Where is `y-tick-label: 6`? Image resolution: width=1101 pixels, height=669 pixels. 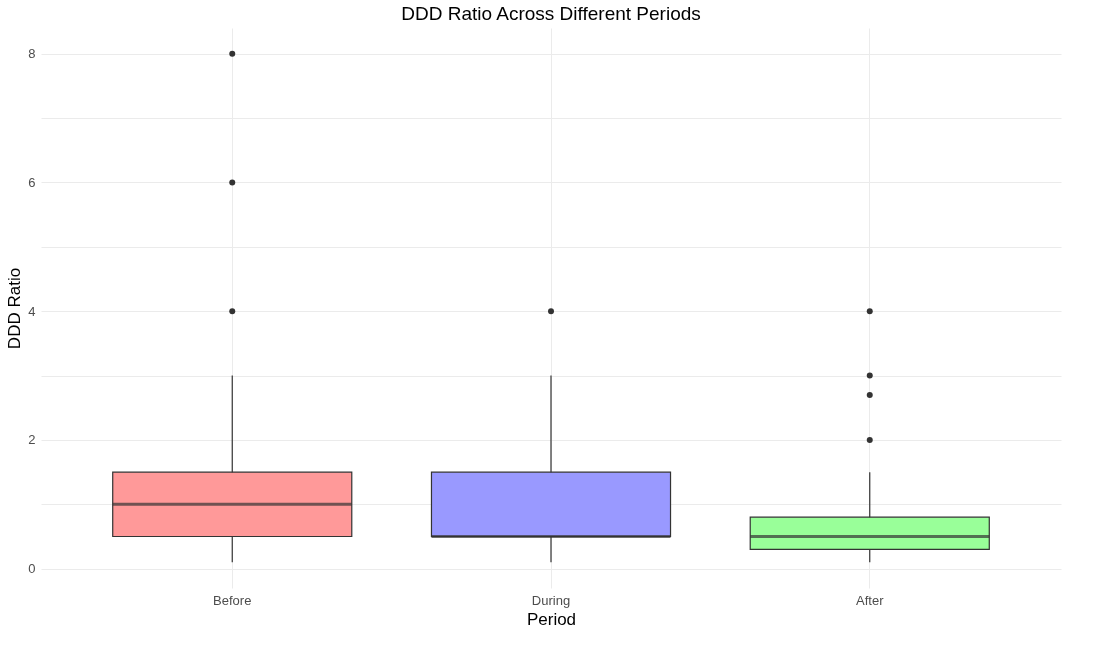
y-tick-label: 6 is located at coordinates (32, 182).